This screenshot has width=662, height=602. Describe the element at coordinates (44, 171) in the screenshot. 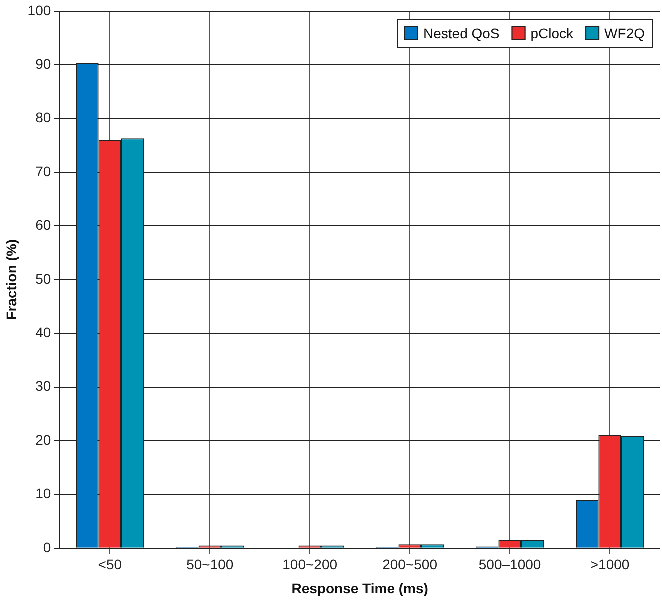

I see `y-tick-label: 70` at that location.